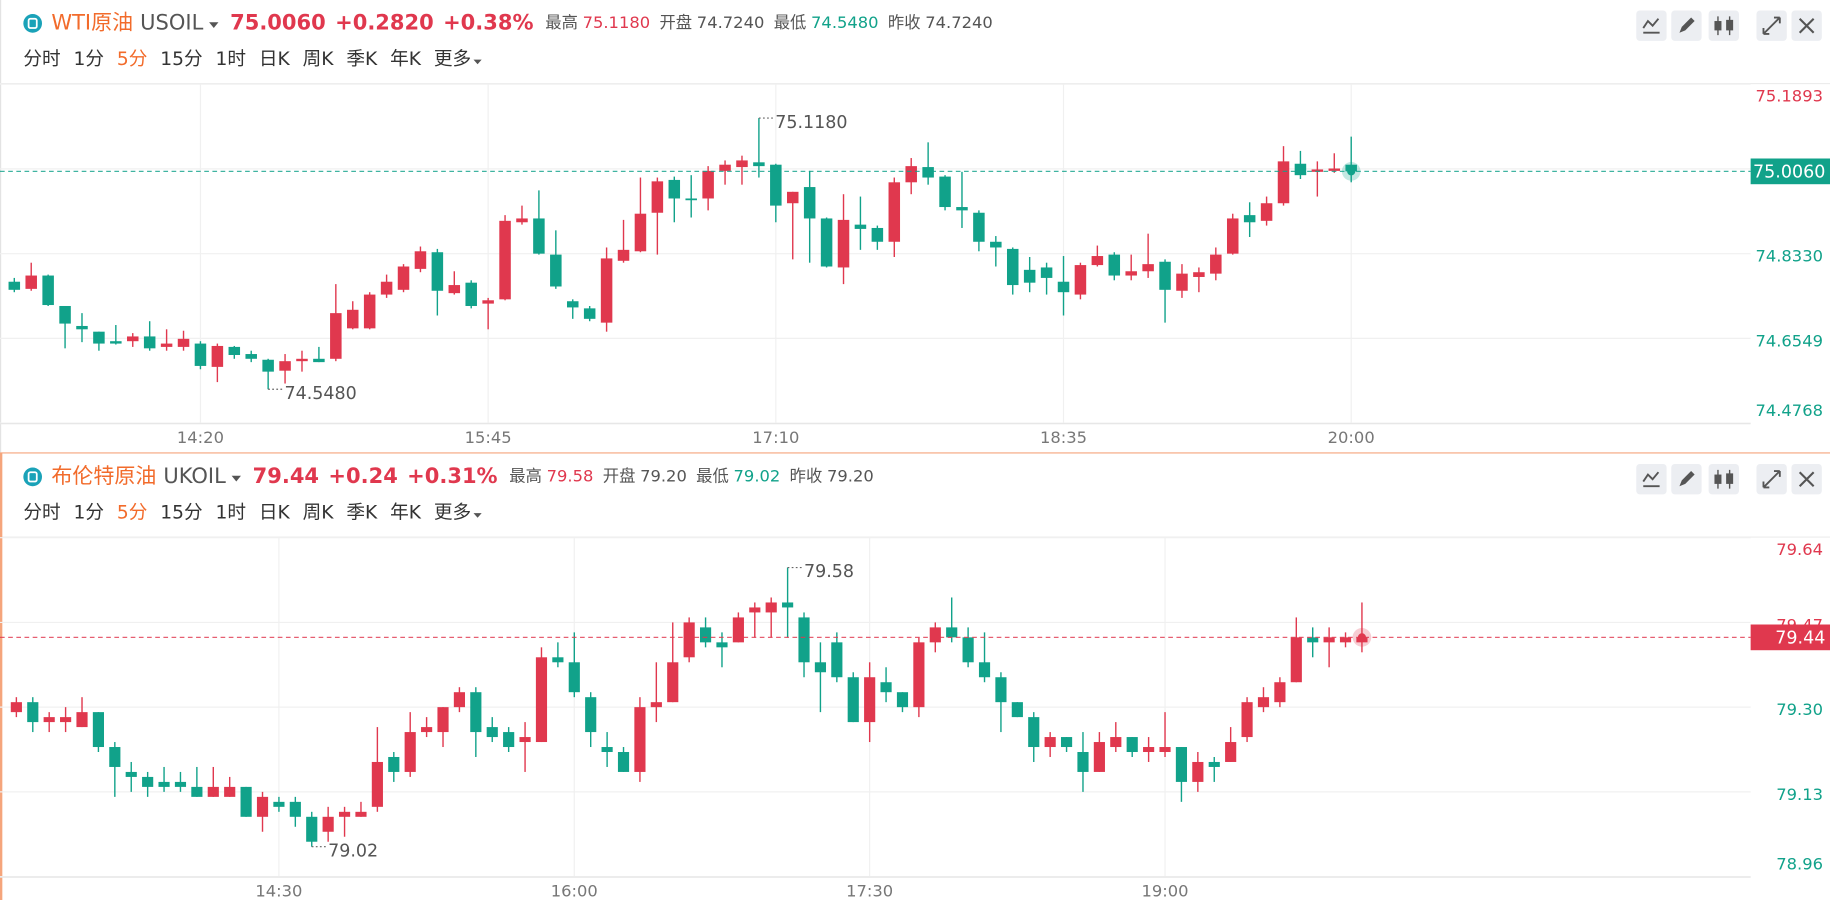 Image resolution: width=1830 pixels, height=900 pixels. I want to click on stat-value: 79.02, so click(757, 475).